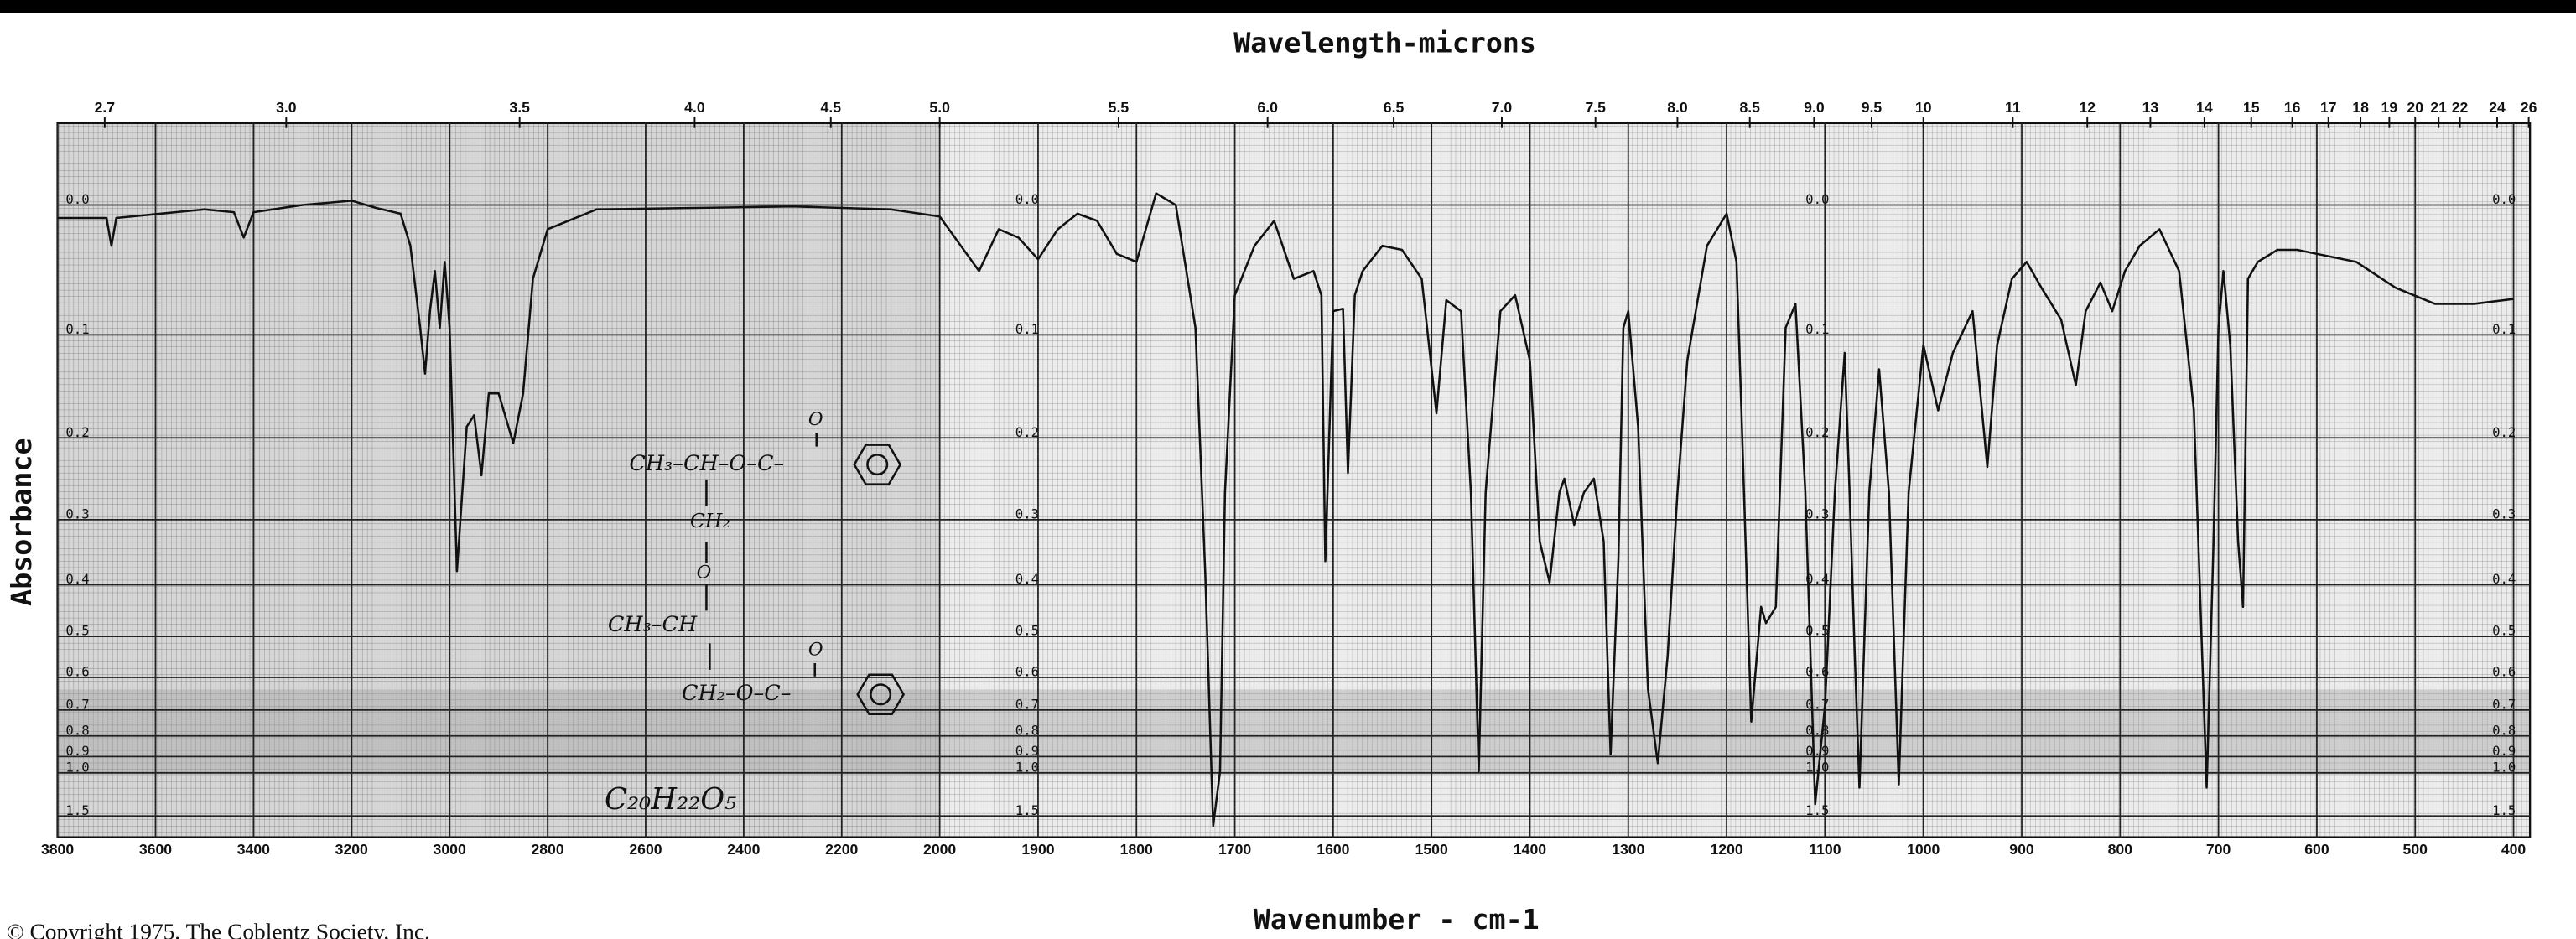  What do you see at coordinates (1749, 108) in the screenshot?
I see `top-tick-label: 8.5` at bounding box center [1749, 108].